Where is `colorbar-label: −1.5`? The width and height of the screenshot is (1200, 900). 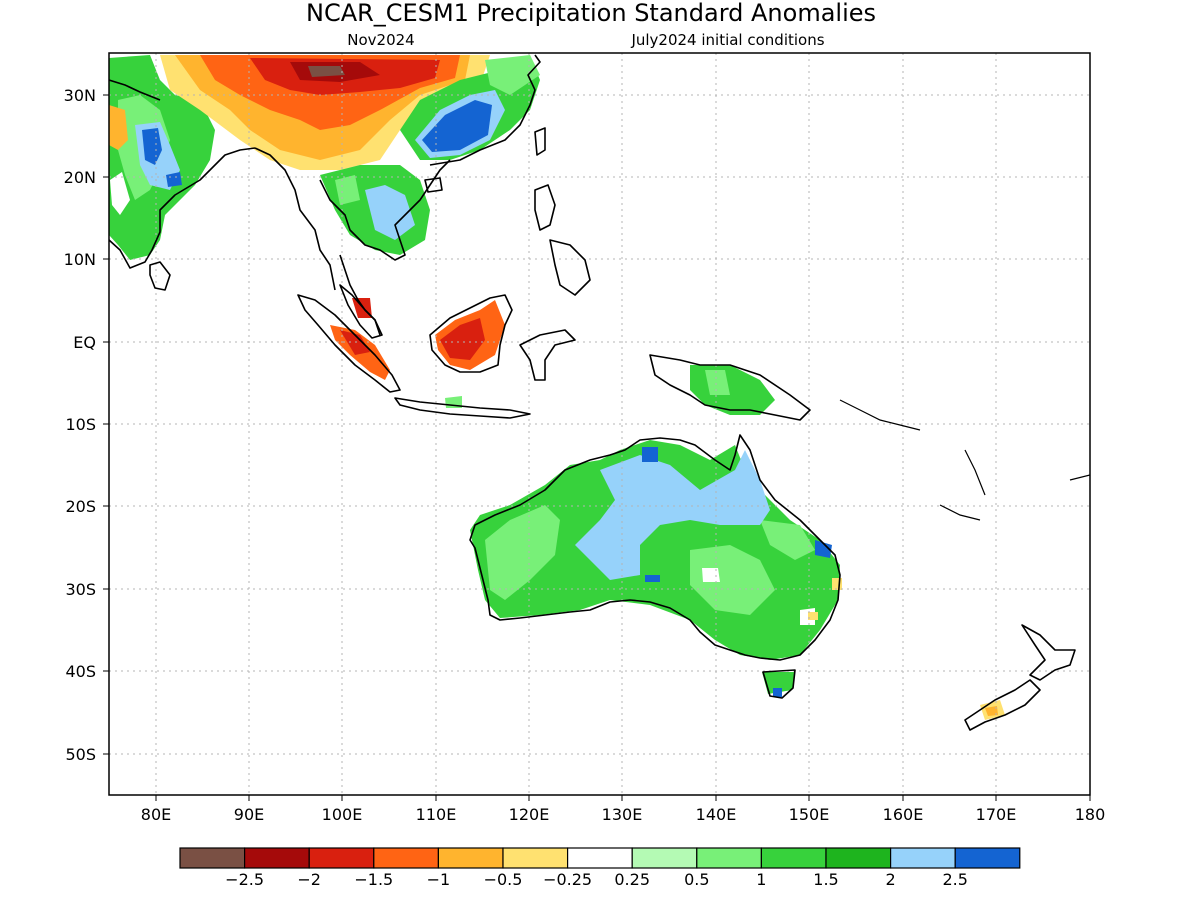 colorbar-label: −1.5 is located at coordinates (373, 879).